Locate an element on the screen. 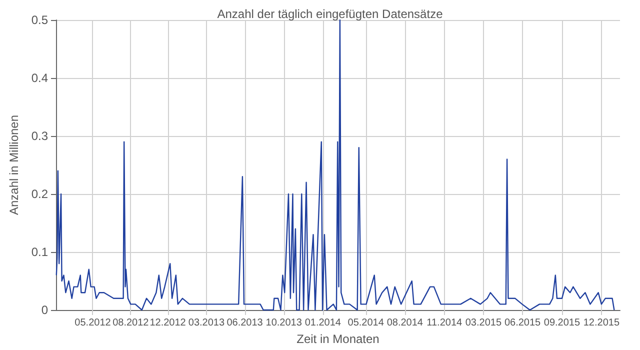 This screenshot has width=640, height=350. y-tick-label: 0 is located at coordinates (44, 310).